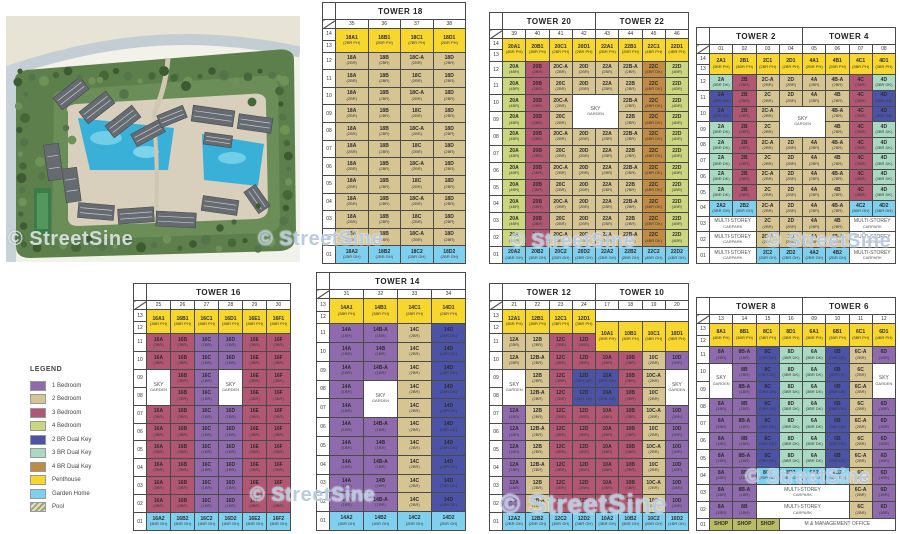 The width and height of the screenshot is (900, 534). I want to click on floor-label: 07, so click(703, 161).